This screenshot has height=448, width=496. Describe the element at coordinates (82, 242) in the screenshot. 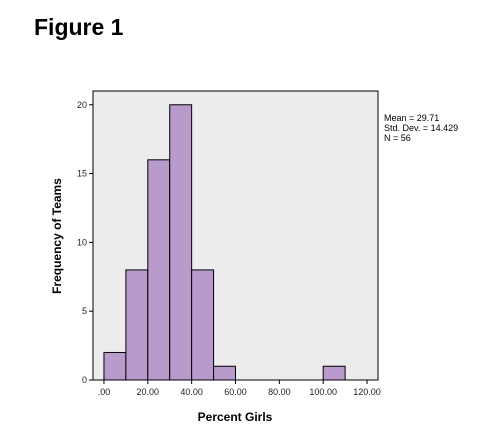

I see `y-tick-label: 10` at that location.